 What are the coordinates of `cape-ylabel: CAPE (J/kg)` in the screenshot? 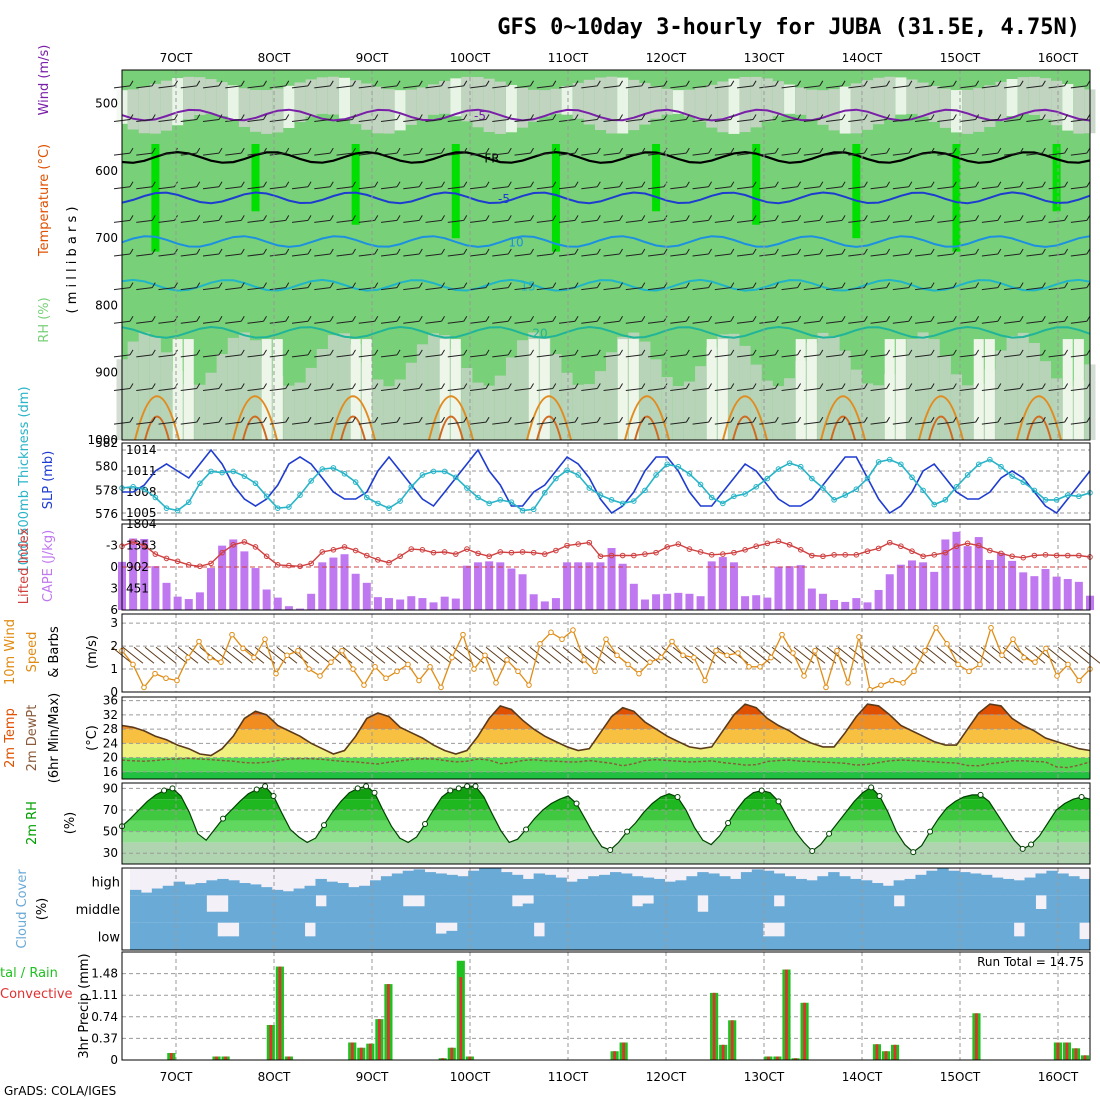 It's located at (48, 566).